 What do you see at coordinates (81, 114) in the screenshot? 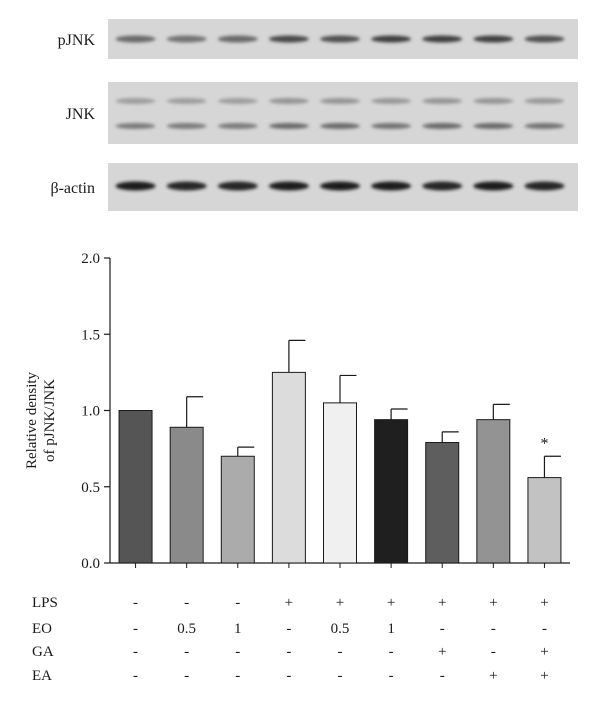
I see `blot-row-label: JNK` at bounding box center [81, 114].